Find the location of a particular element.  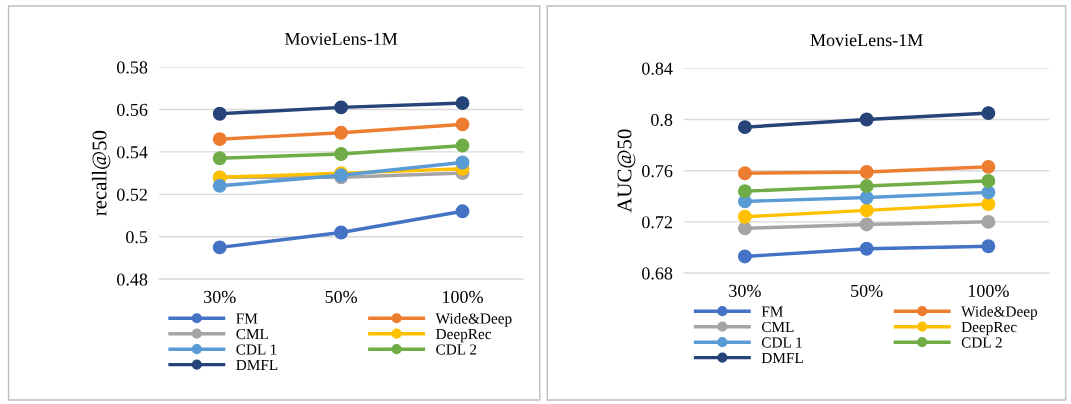

y-tick-label: 0.76 is located at coordinates (657, 171).